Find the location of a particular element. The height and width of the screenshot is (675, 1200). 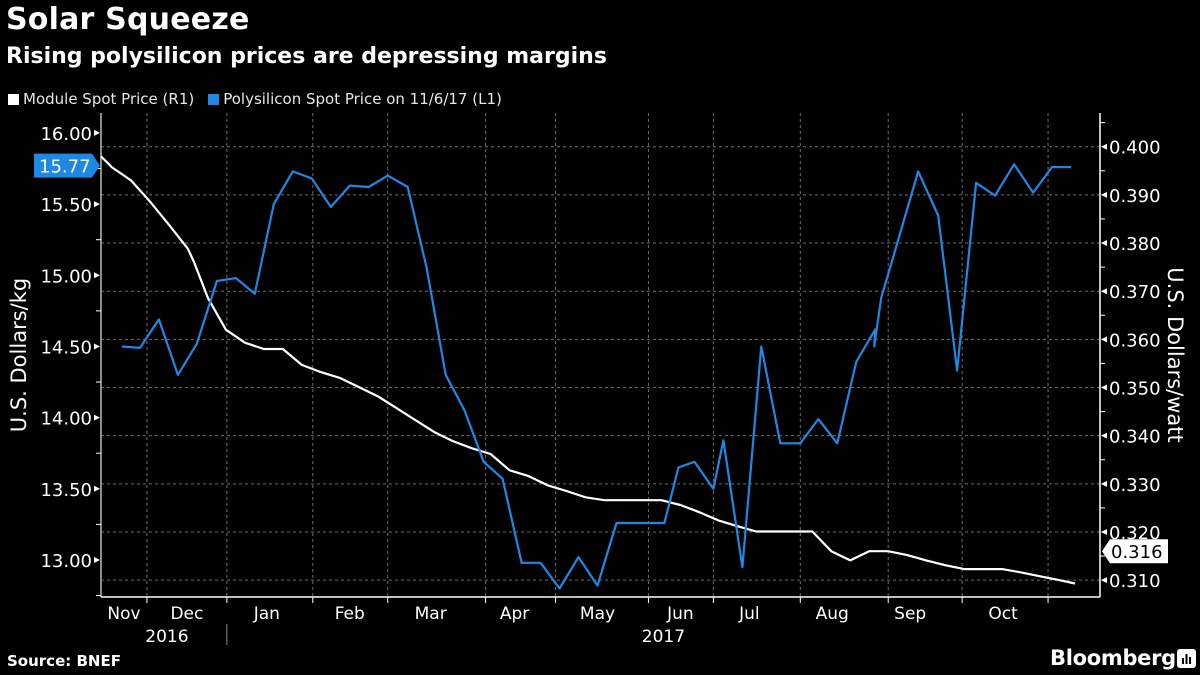

right-tick-label: 0.400 is located at coordinates (1135, 148).